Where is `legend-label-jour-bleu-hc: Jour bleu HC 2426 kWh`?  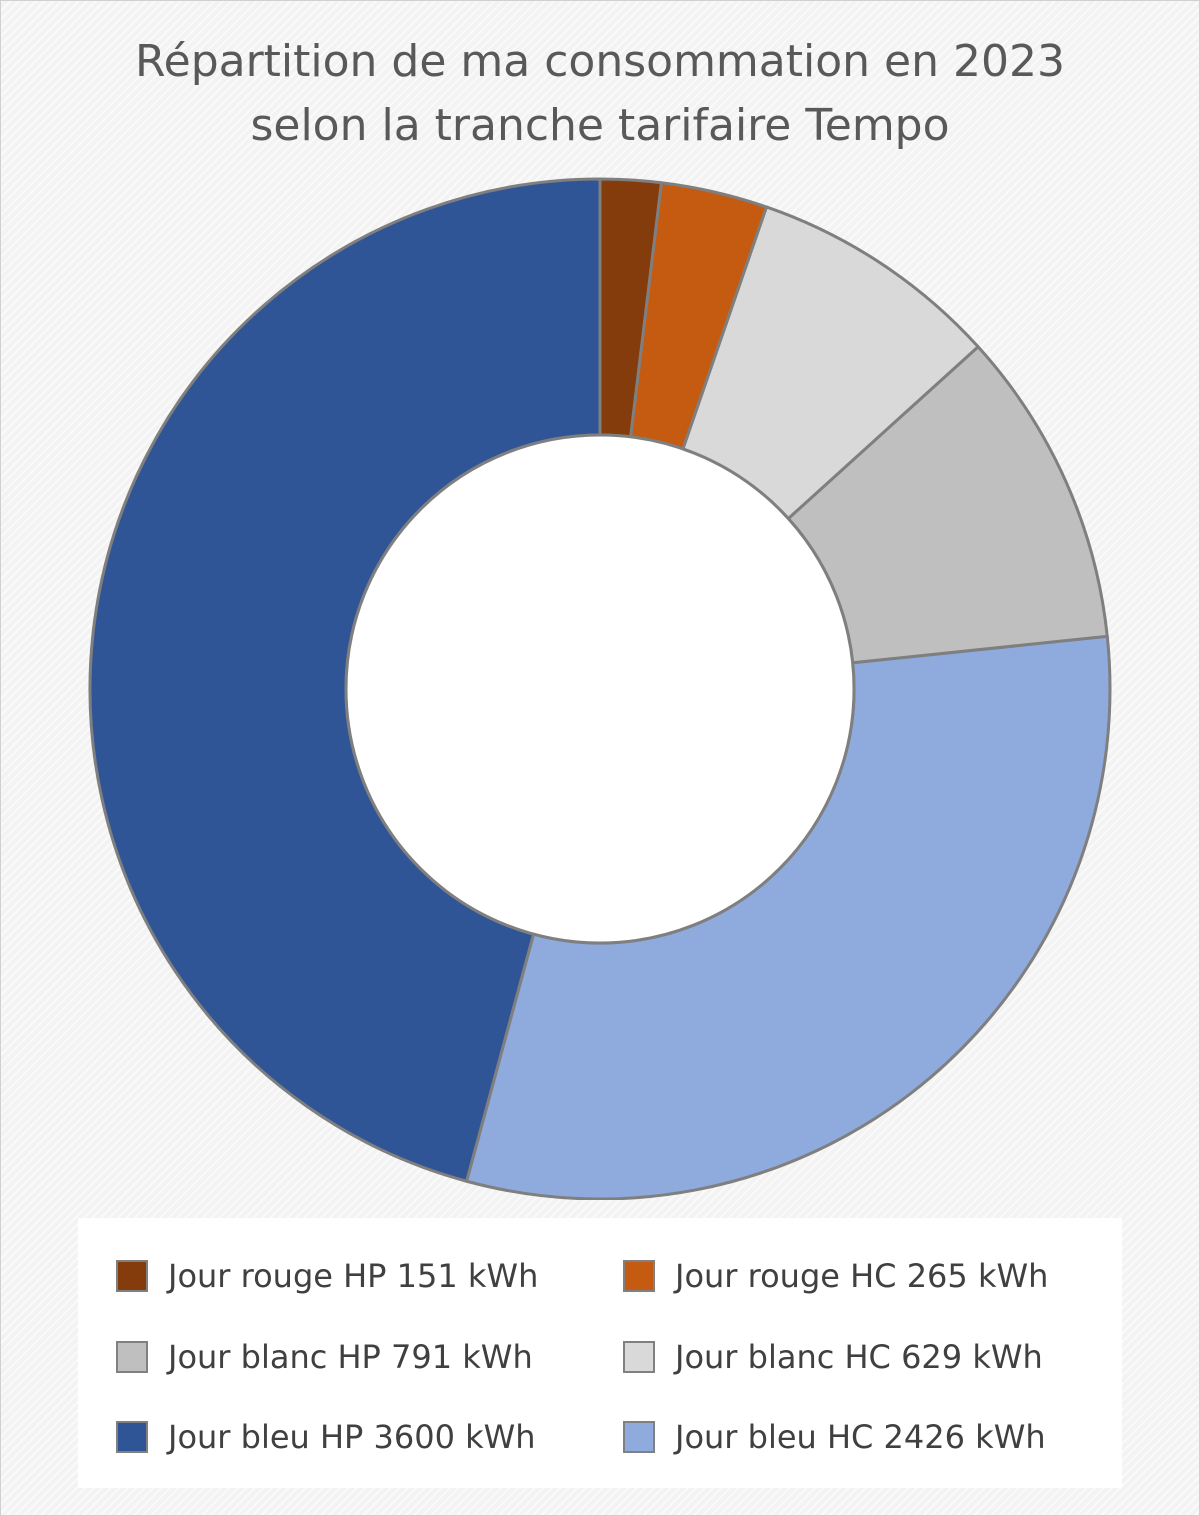
legend-label-jour-bleu-hc: Jour bleu HC 2426 kWh is located at coordinates (860, 1437).